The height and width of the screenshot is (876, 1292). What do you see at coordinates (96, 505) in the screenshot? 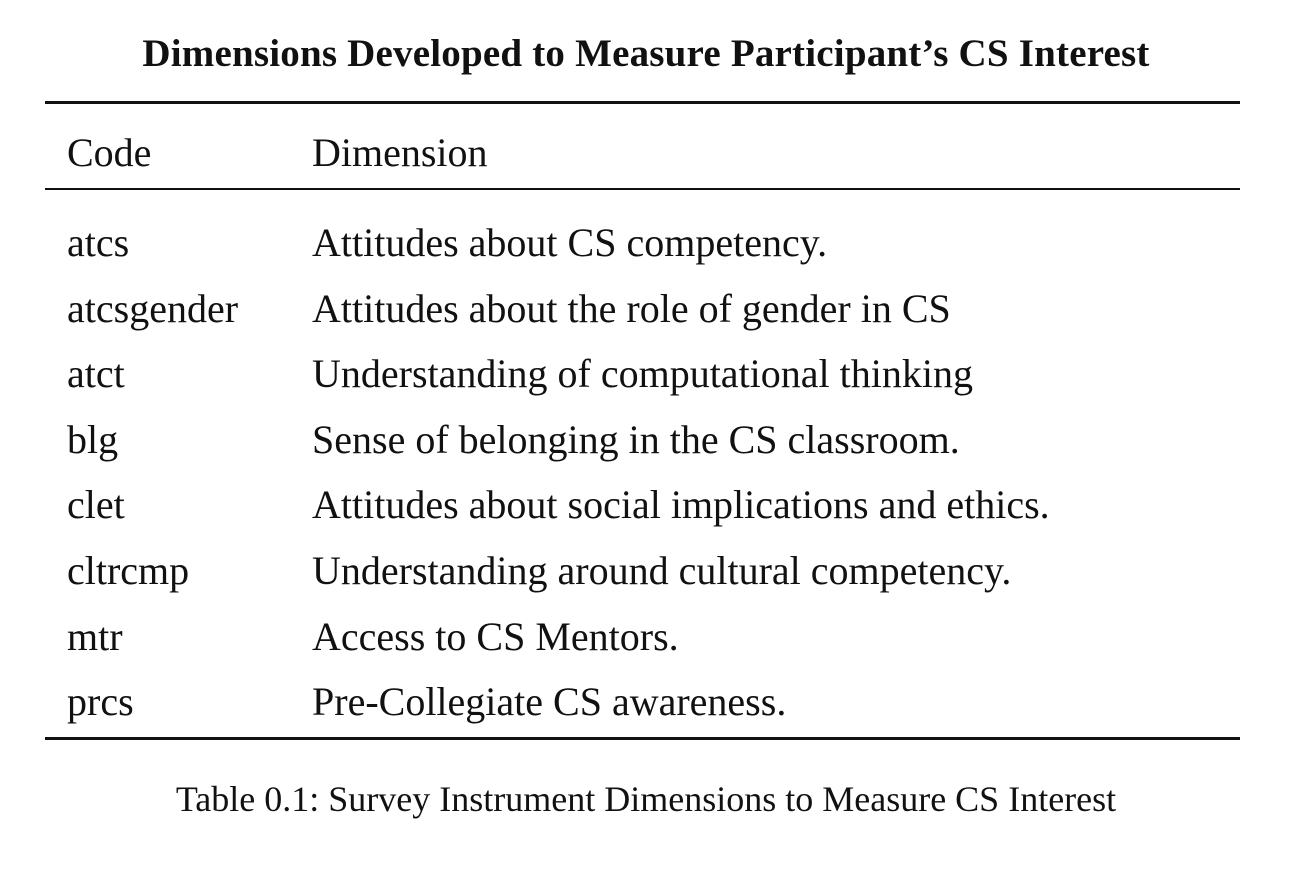
I see `row-code: clet` at bounding box center [96, 505].